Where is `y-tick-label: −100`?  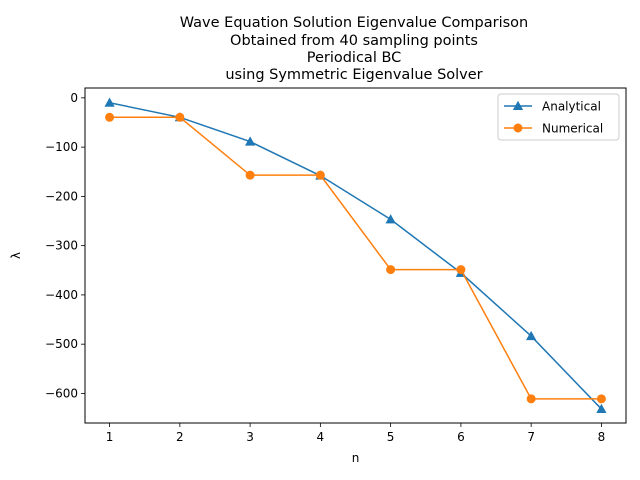 y-tick-label: −100 is located at coordinates (61, 147).